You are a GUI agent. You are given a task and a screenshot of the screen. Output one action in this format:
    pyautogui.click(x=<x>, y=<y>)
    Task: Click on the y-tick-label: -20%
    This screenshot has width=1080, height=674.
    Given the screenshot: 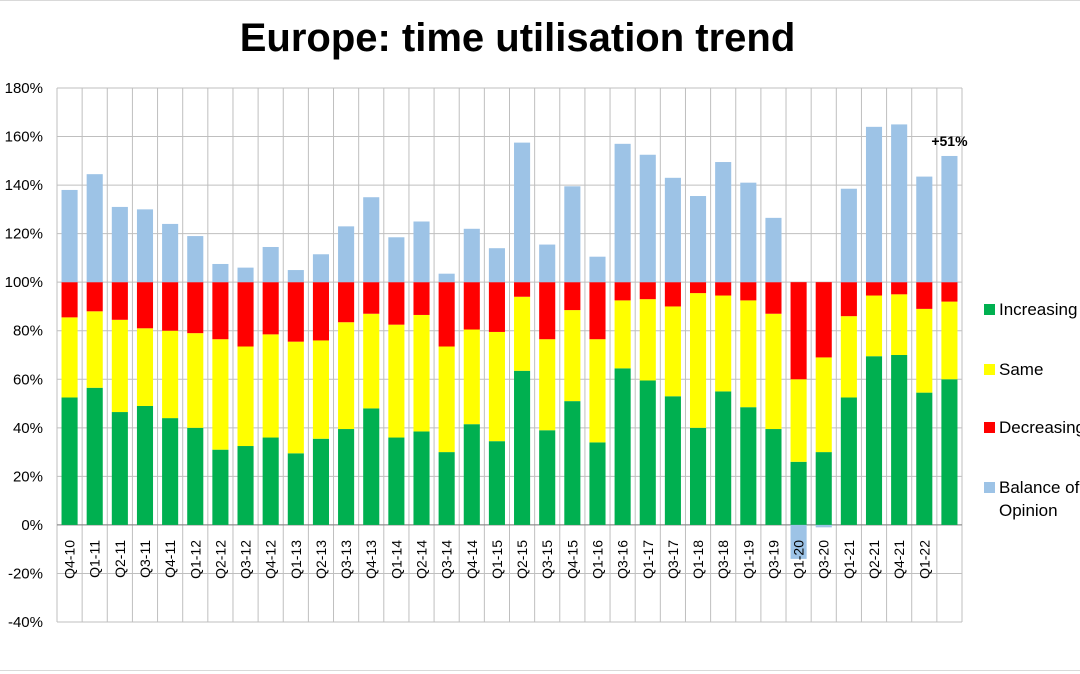 What is the action you would take?
    pyautogui.click(x=25, y=573)
    